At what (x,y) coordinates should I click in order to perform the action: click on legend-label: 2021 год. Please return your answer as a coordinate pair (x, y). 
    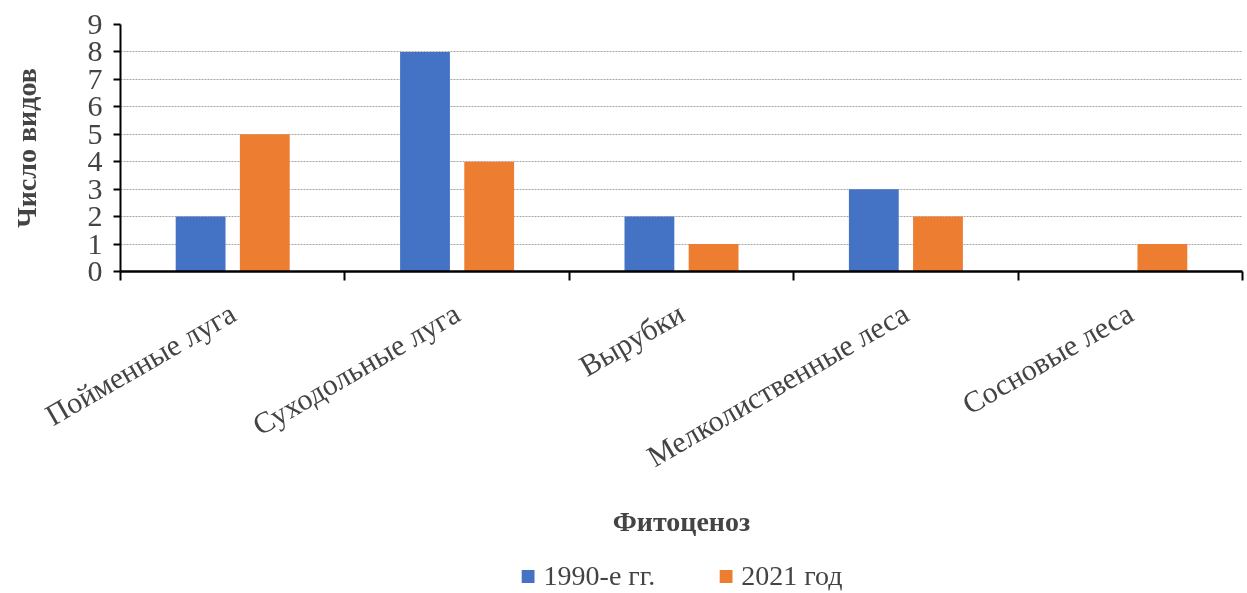
    Looking at the image, I should click on (792, 576).